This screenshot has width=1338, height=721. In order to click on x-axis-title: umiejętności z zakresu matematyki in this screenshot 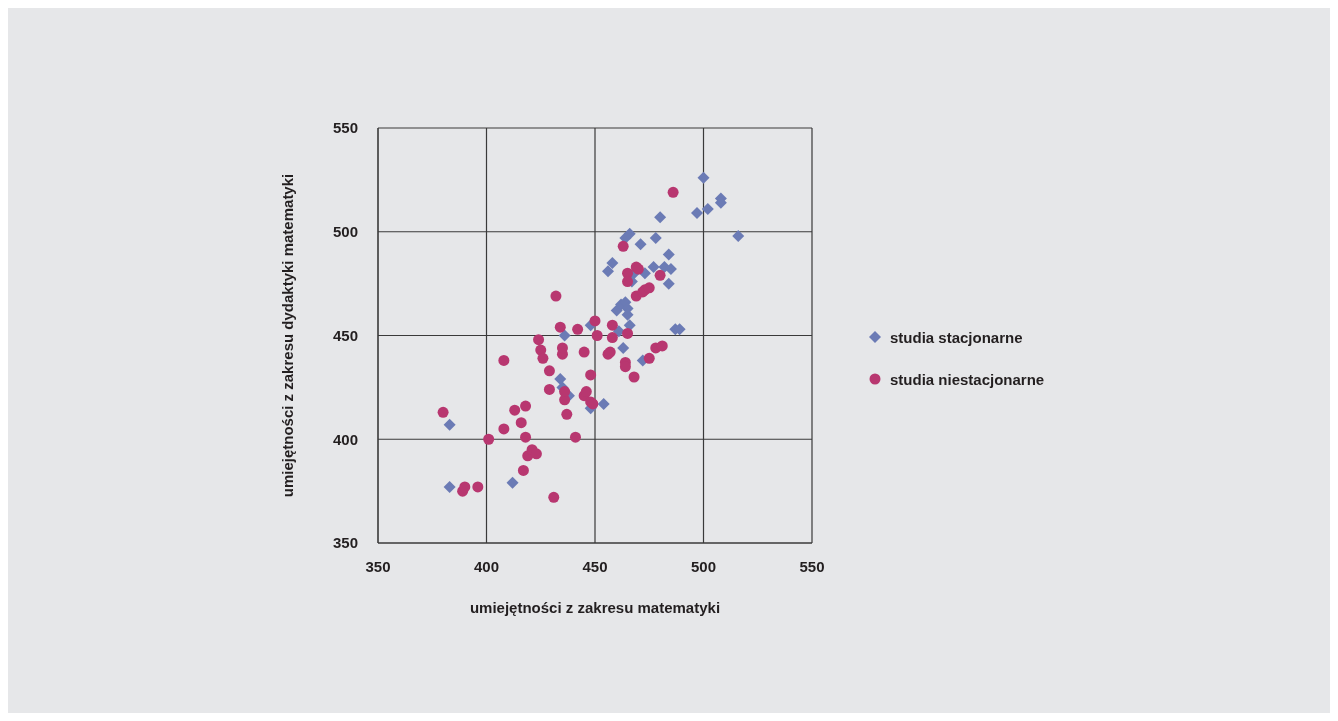, I will do `click(595, 607)`.